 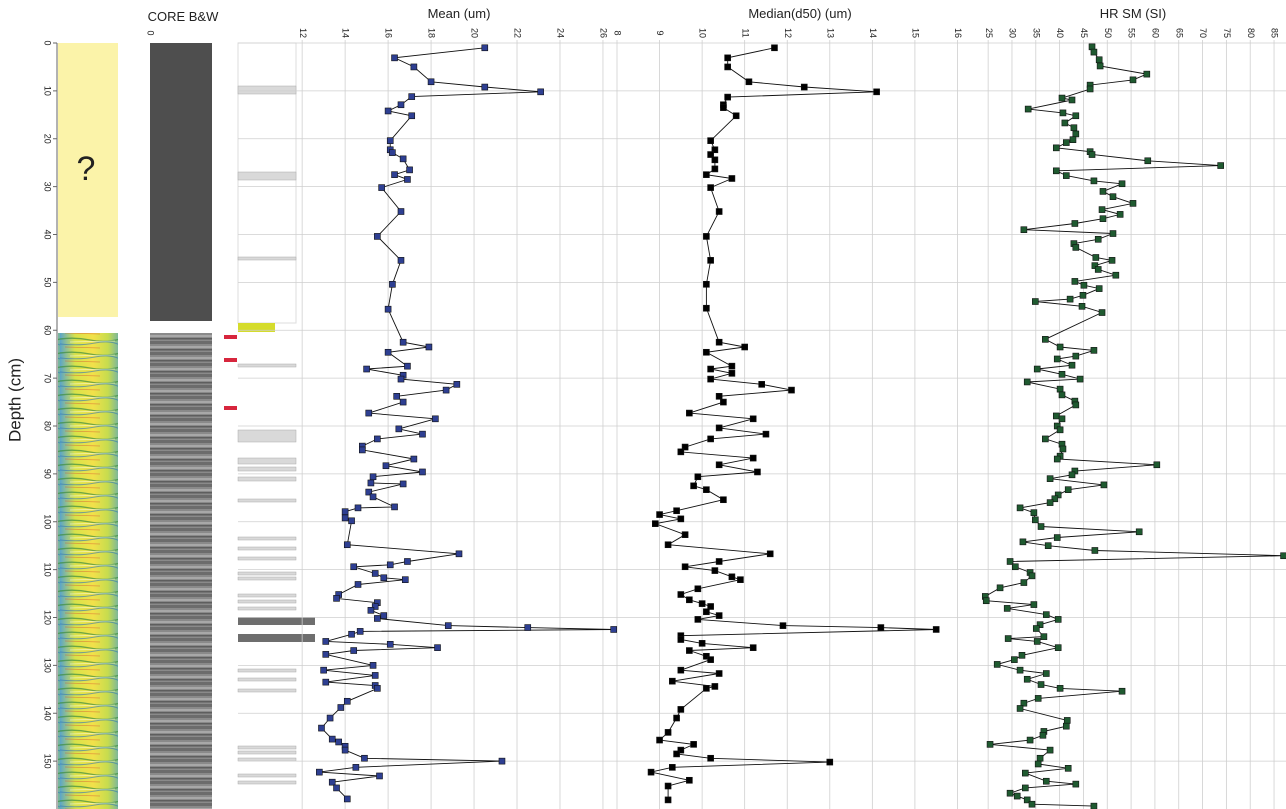 I want to click on x-tick-label: 20, so click(x=475, y=33).